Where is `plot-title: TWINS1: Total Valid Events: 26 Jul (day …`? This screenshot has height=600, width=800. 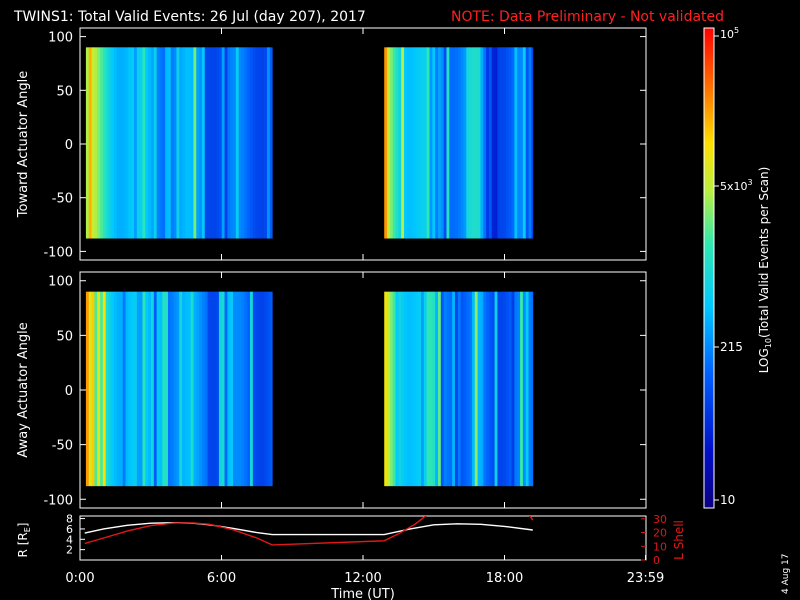 plot-title: TWINS1: Total Valid Events: 26 Jul (day … is located at coordinates (189, 17).